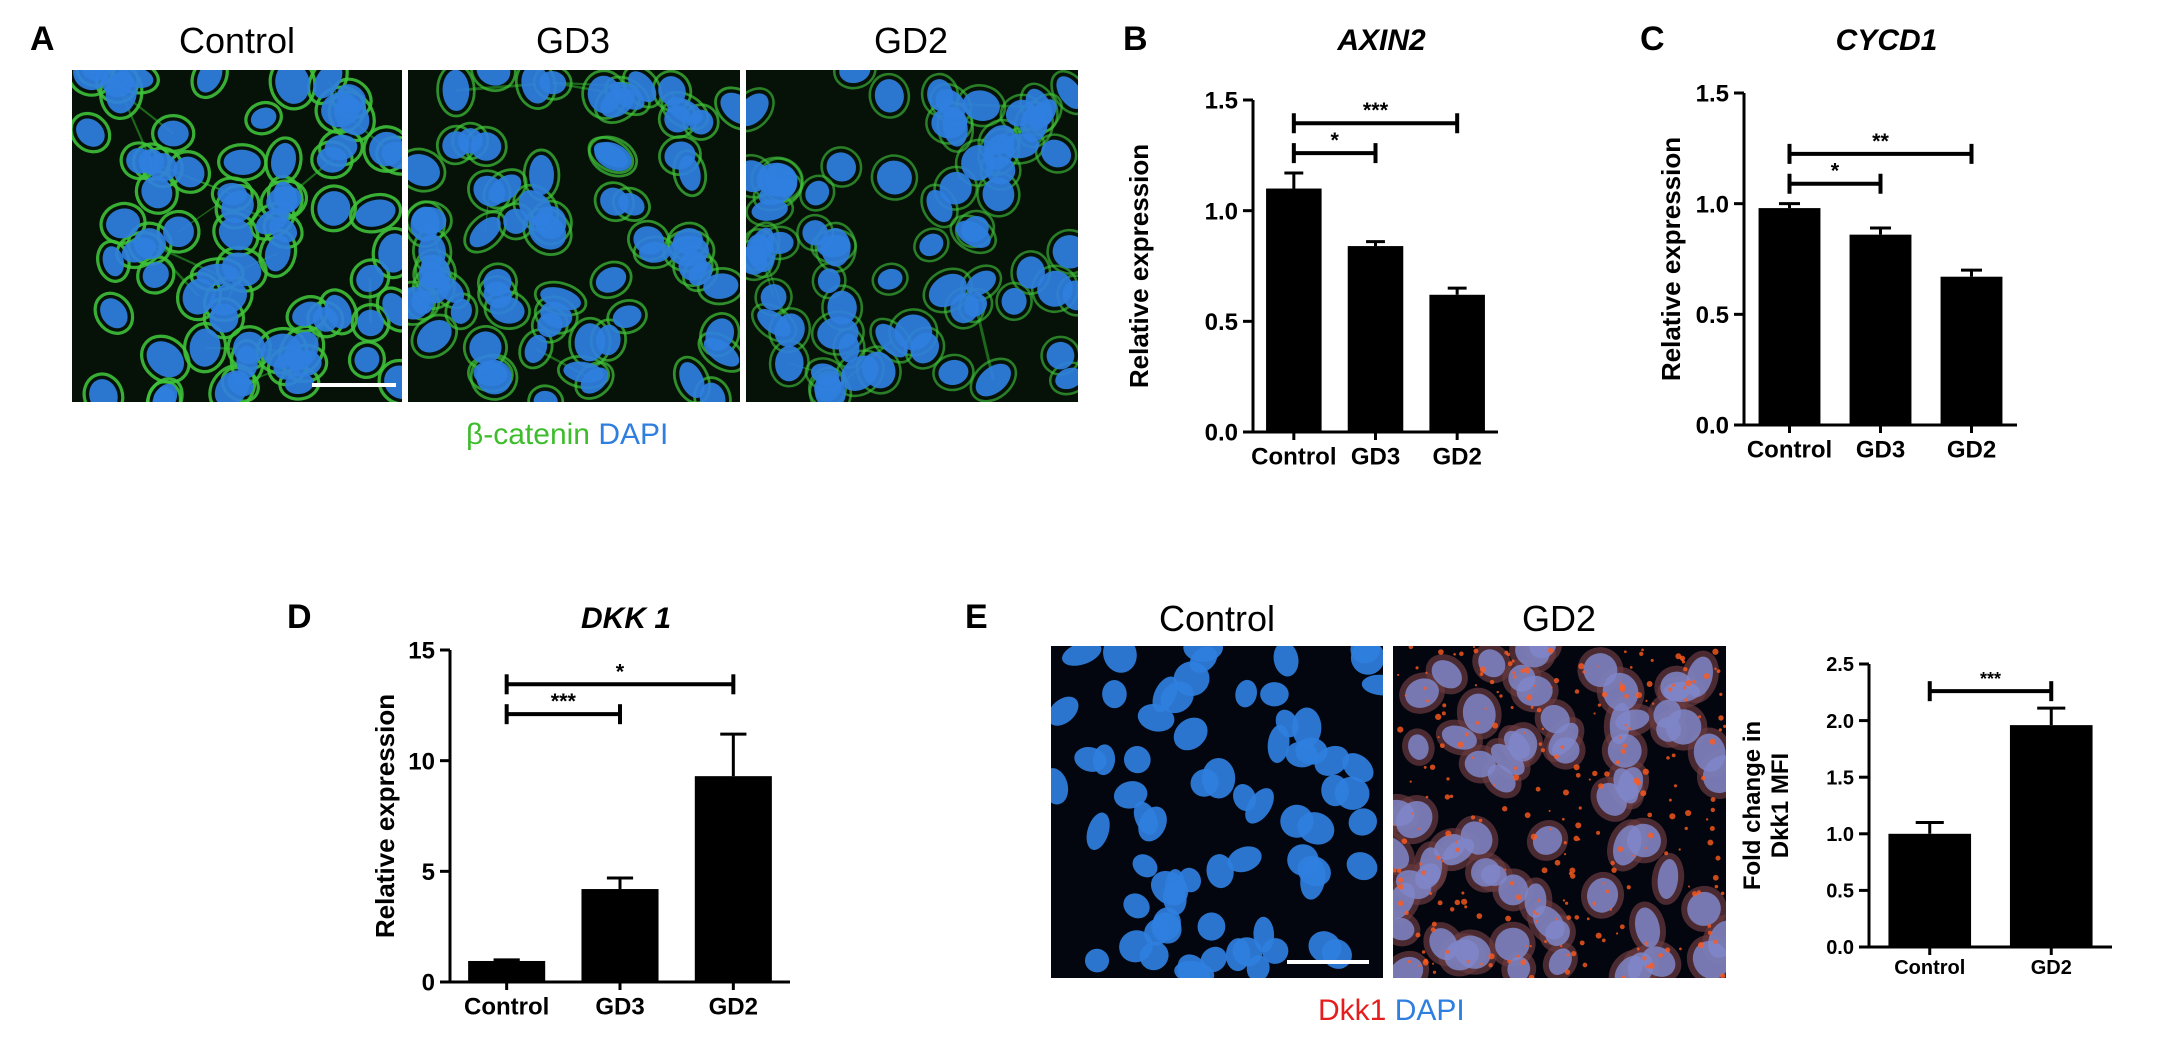 Image resolution: width=2173 pixels, height=1046 pixels. Describe the element at coordinates (1559, 618) in the screenshot. I see `micro-title-gd2-e: GD2` at that location.